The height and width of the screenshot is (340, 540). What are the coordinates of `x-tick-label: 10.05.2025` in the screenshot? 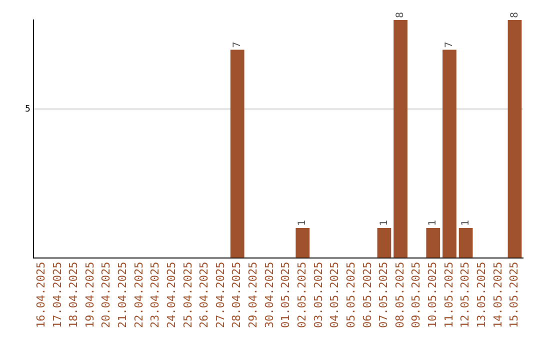 It's located at (433, 295).